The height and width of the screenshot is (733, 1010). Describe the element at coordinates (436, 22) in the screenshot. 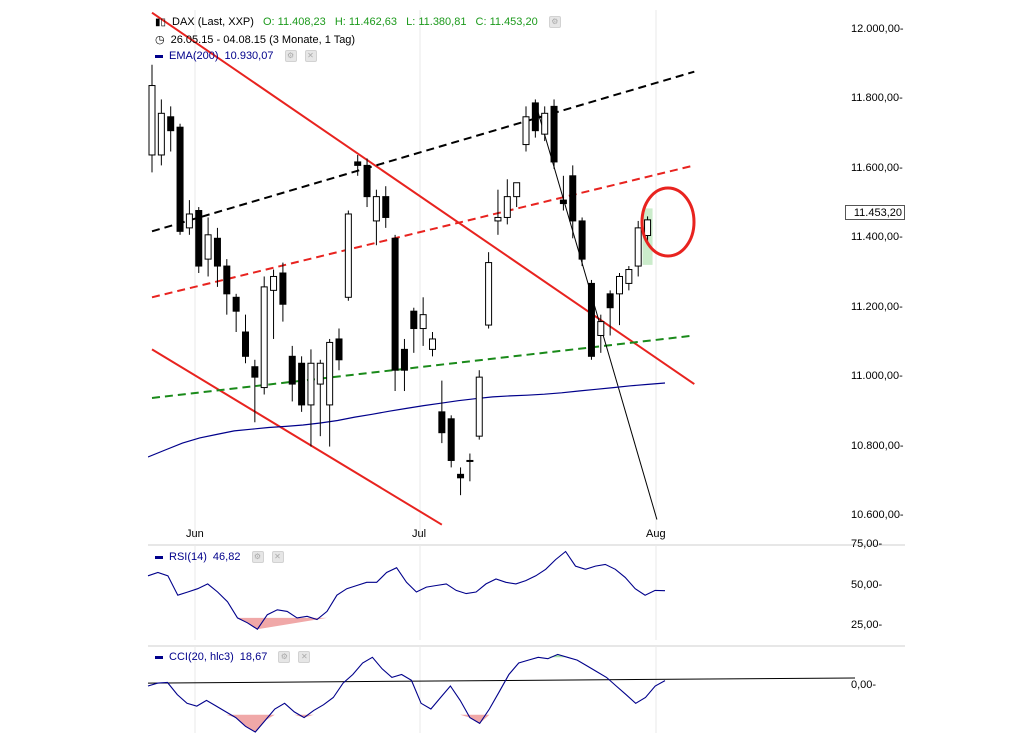

I see `low-value: L: 11.380,81` at that location.